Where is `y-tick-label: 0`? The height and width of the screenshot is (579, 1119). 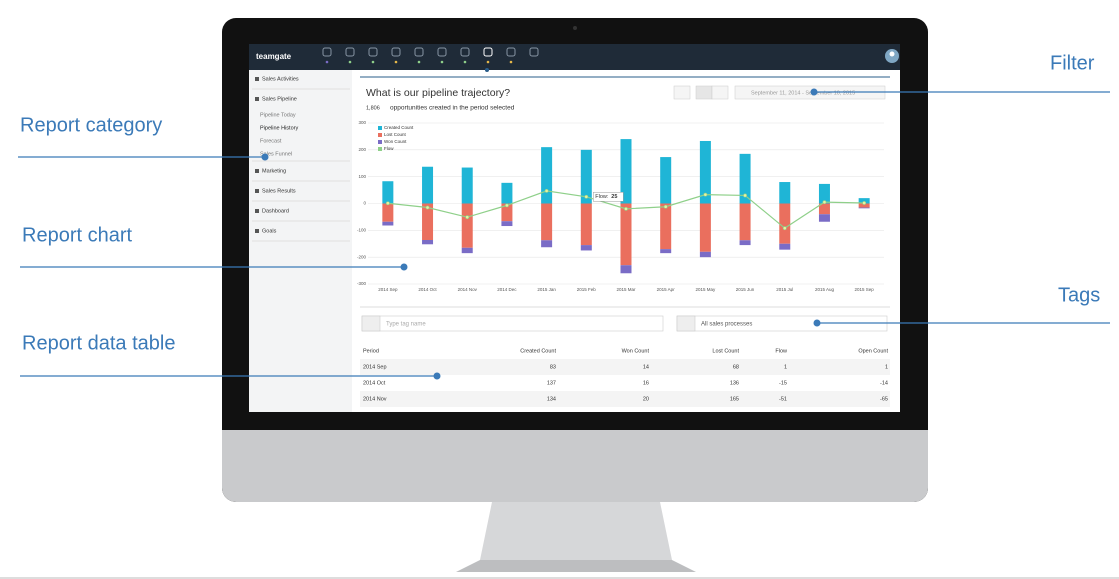 y-tick-label: 0 is located at coordinates (364, 203).